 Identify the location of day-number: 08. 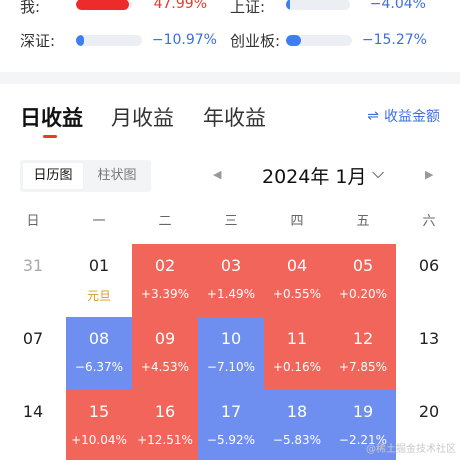
(99, 338).